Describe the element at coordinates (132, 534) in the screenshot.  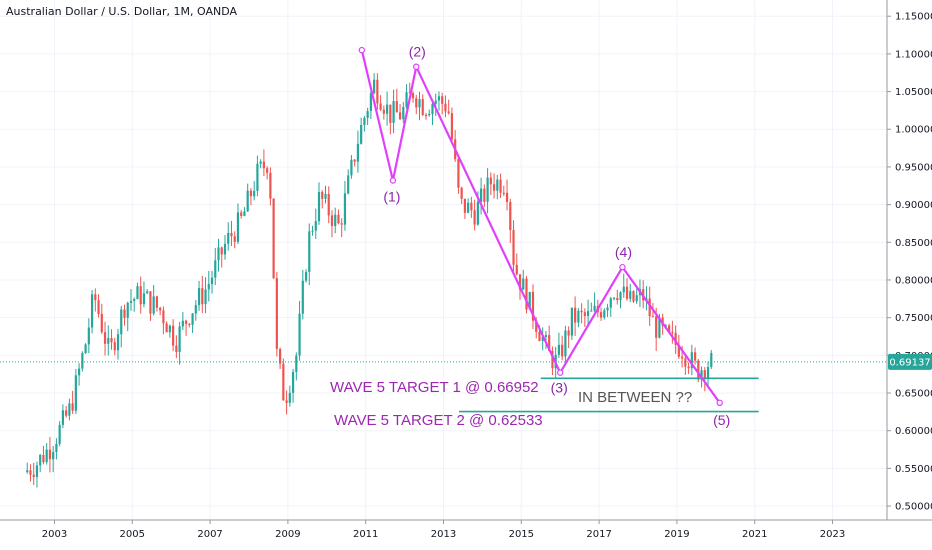
I see `x-tick-label: 2005` at that location.